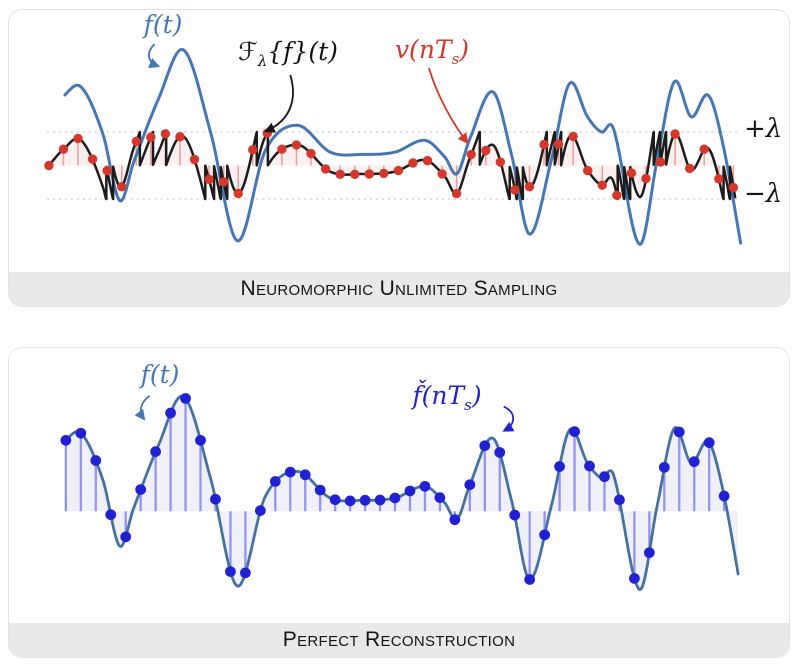 The image size is (800, 665). Describe the element at coordinates (468, 405) in the screenshot. I see `label-recon-sub: s` at that location.